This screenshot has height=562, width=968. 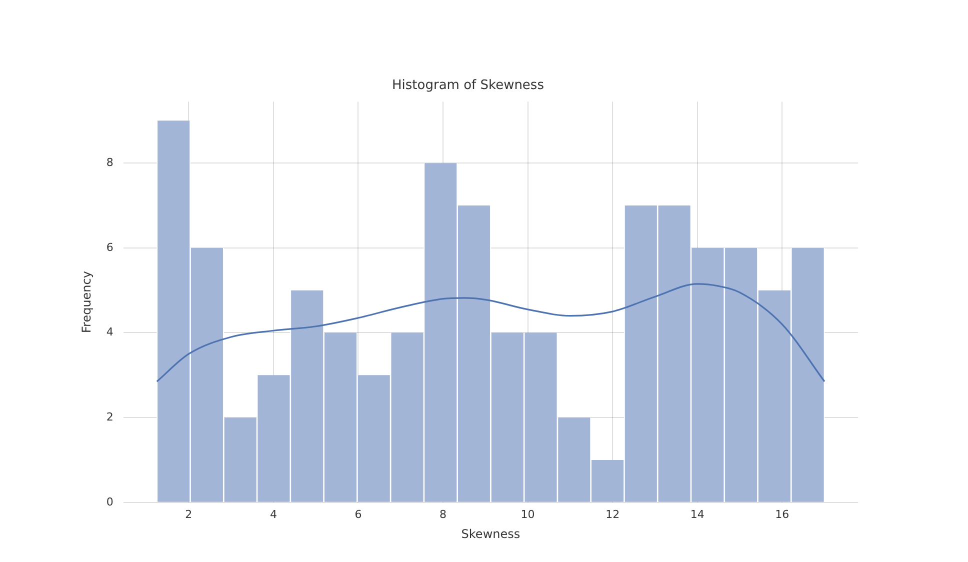 I want to click on x-tick-label: 16, so click(x=782, y=514).